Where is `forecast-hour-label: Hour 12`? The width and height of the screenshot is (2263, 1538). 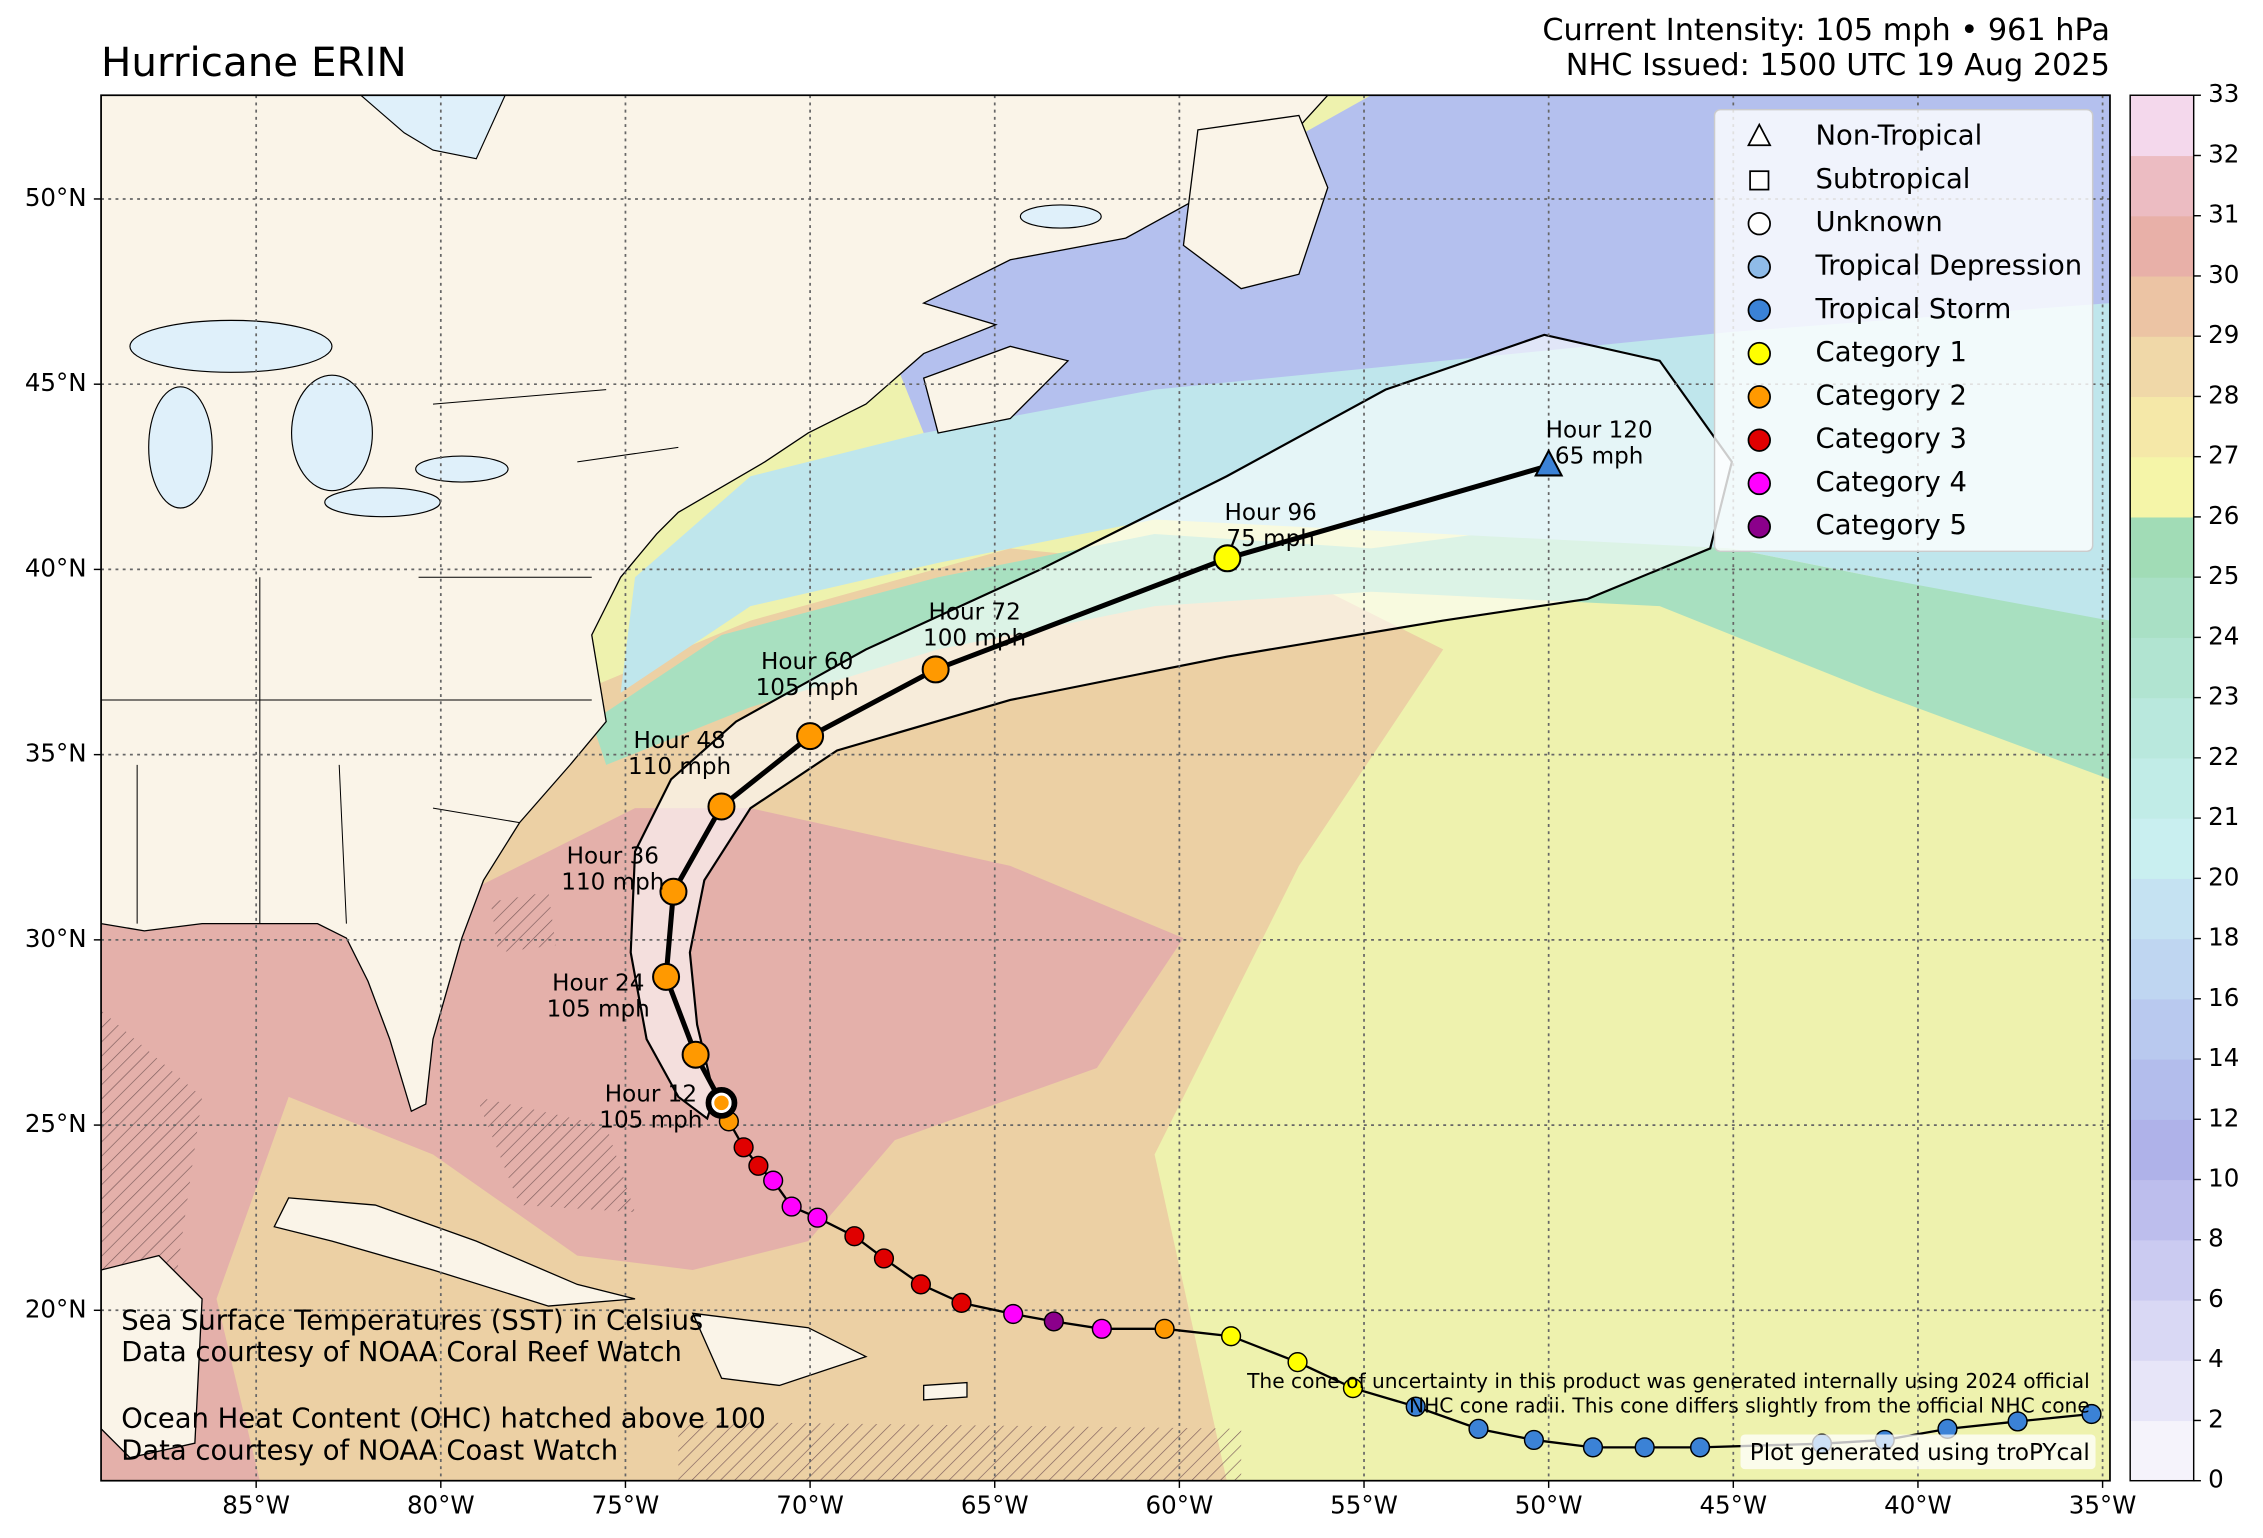 forecast-hour-label: Hour 12 is located at coordinates (651, 1095).